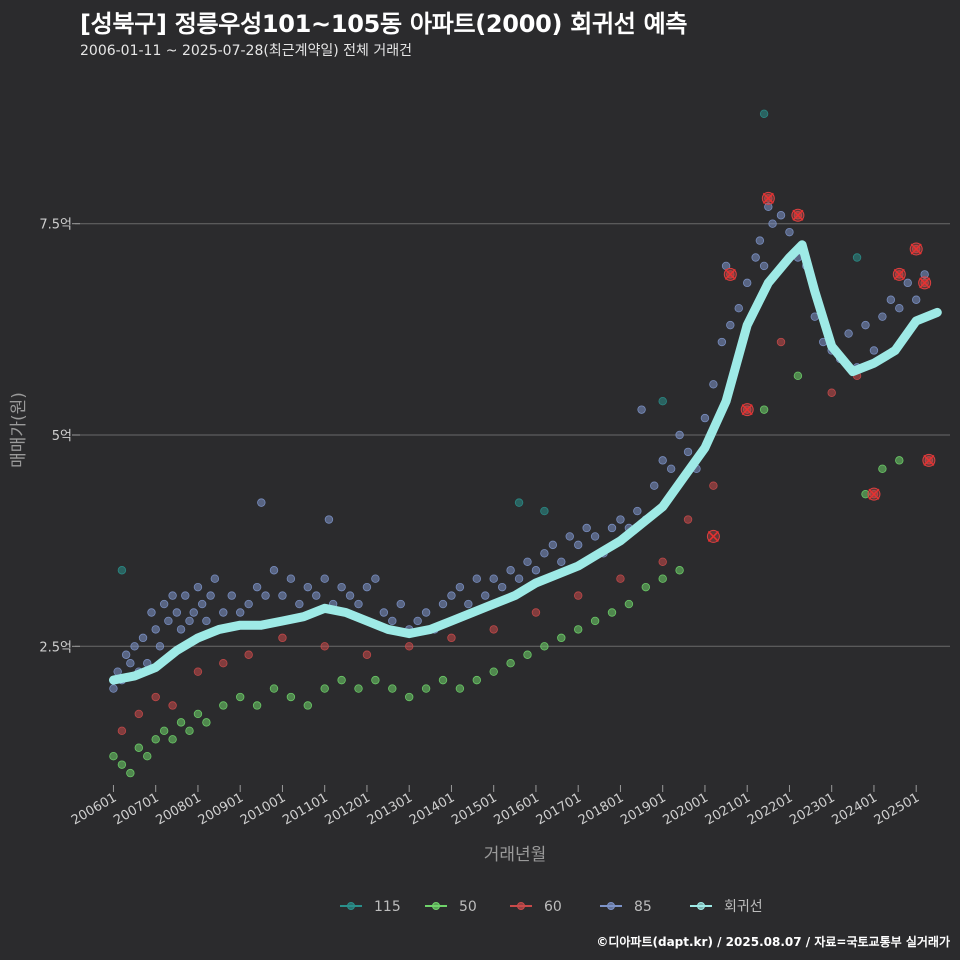  I want to click on x-tick-label: 201301, so click(390, 809).